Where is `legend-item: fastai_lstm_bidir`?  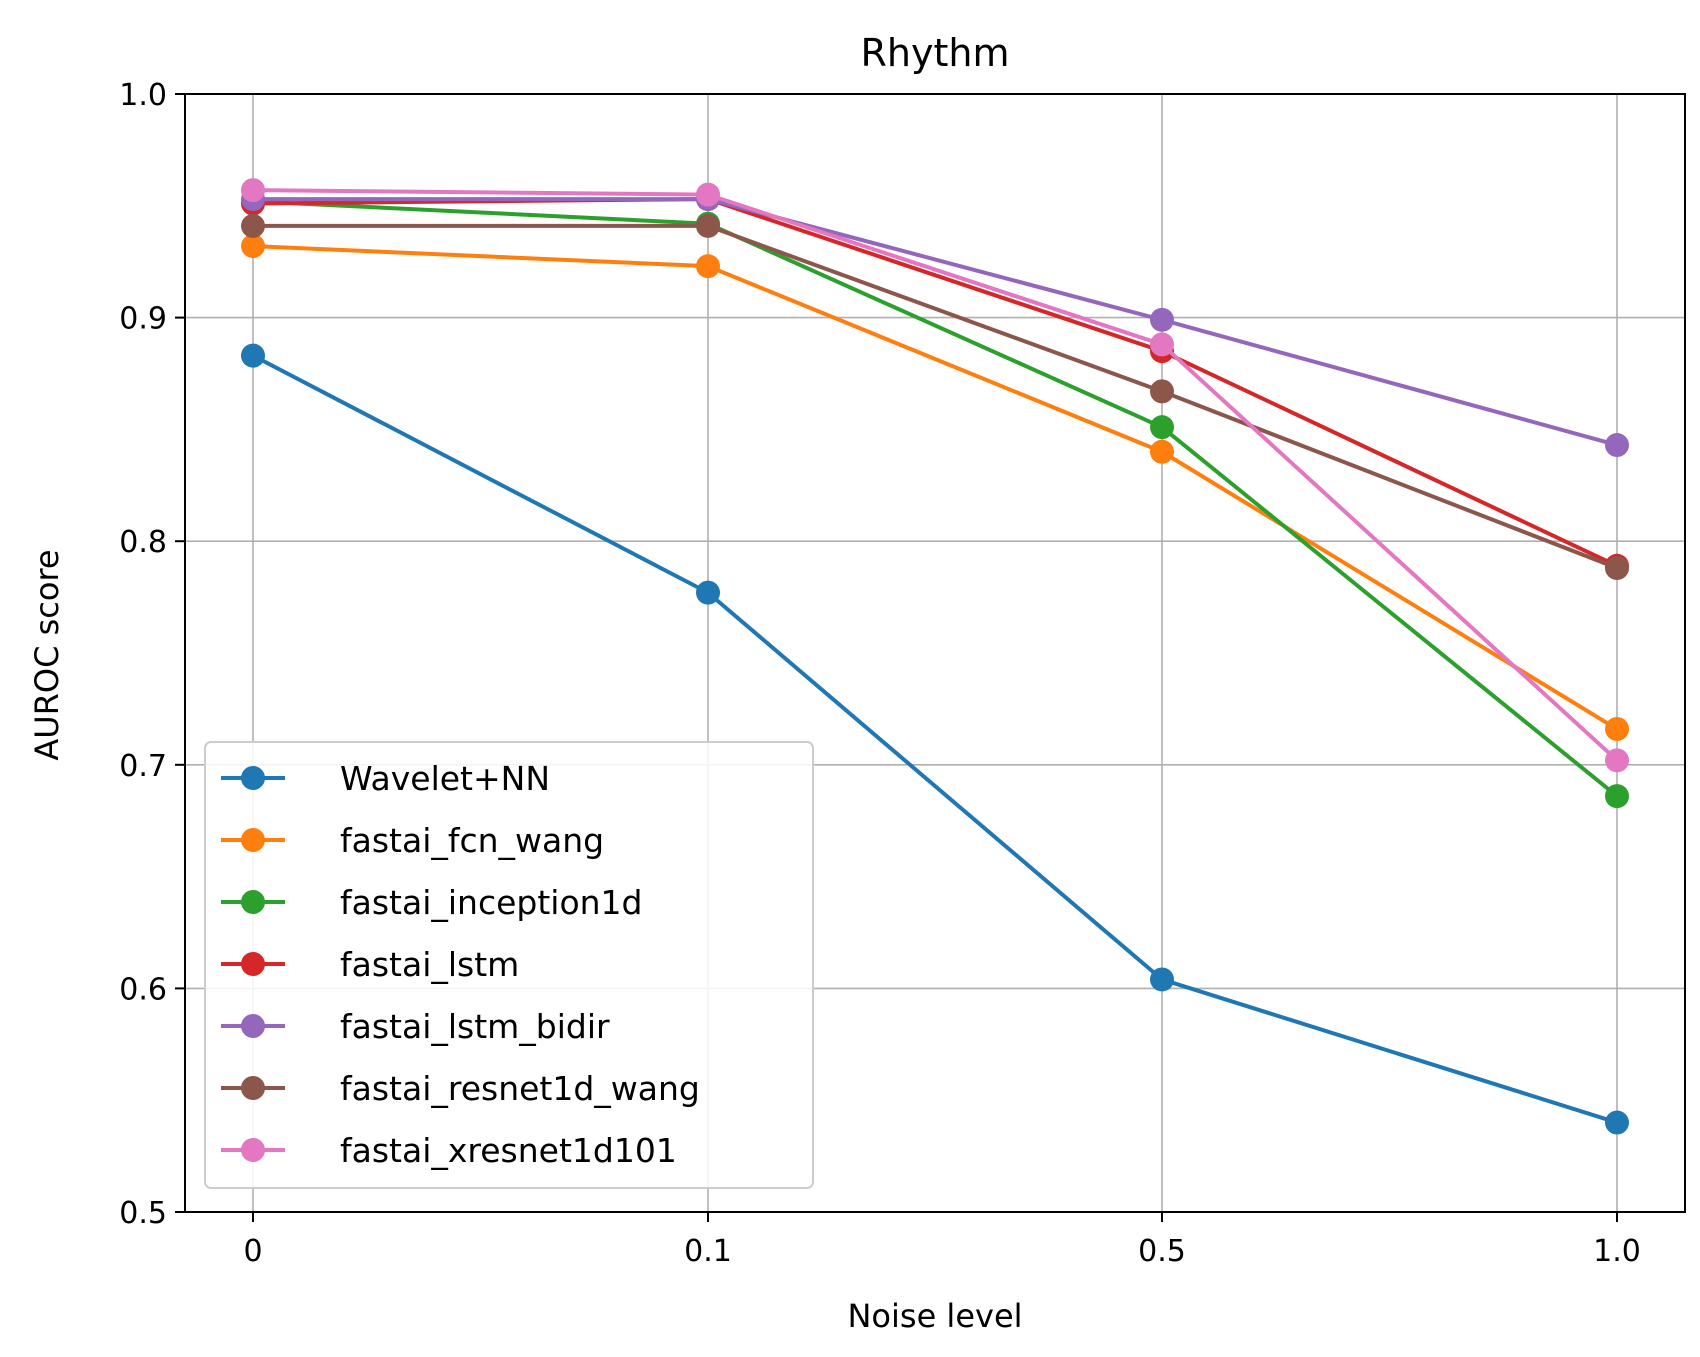
legend-item: fastai_lstm_bidir is located at coordinates (415, 1026).